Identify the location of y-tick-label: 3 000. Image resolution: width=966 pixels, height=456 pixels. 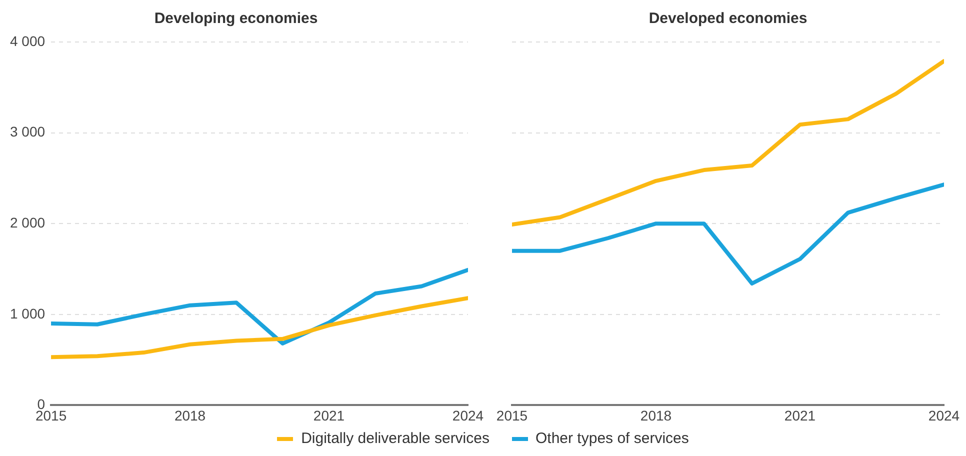
(28, 132).